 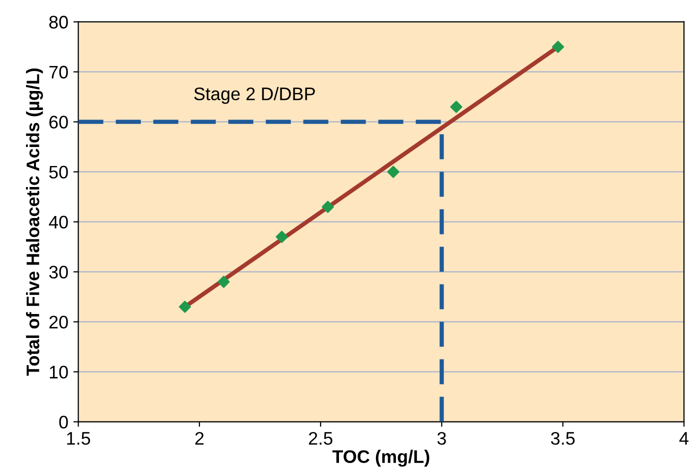 I want to click on x-tick-label: 3.5, so click(x=562, y=438).